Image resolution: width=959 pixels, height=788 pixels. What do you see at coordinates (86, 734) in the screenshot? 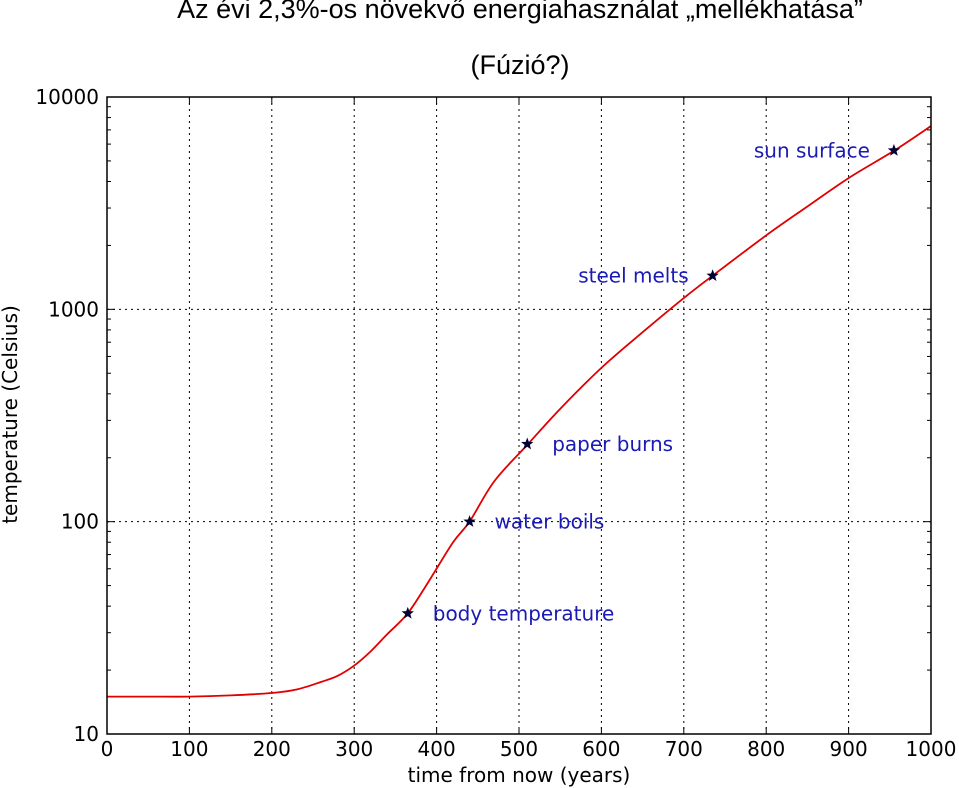
I see `y-tick-label: 10` at bounding box center [86, 734].